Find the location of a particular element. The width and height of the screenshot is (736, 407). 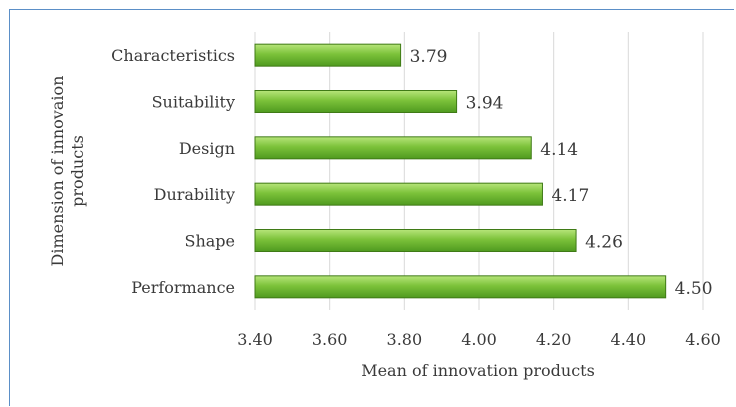

category-label: Performance is located at coordinates (183, 287).